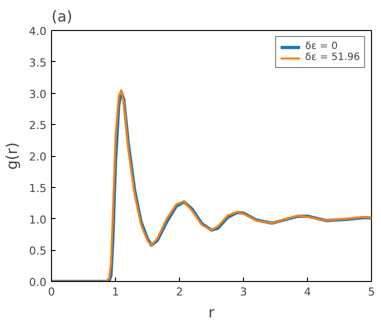 The height and width of the screenshot is (324, 381). What do you see at coordinates (38, 157) in the screenshot?
I see `y-tick-label: 2.0` at bounding box center [38, 157].